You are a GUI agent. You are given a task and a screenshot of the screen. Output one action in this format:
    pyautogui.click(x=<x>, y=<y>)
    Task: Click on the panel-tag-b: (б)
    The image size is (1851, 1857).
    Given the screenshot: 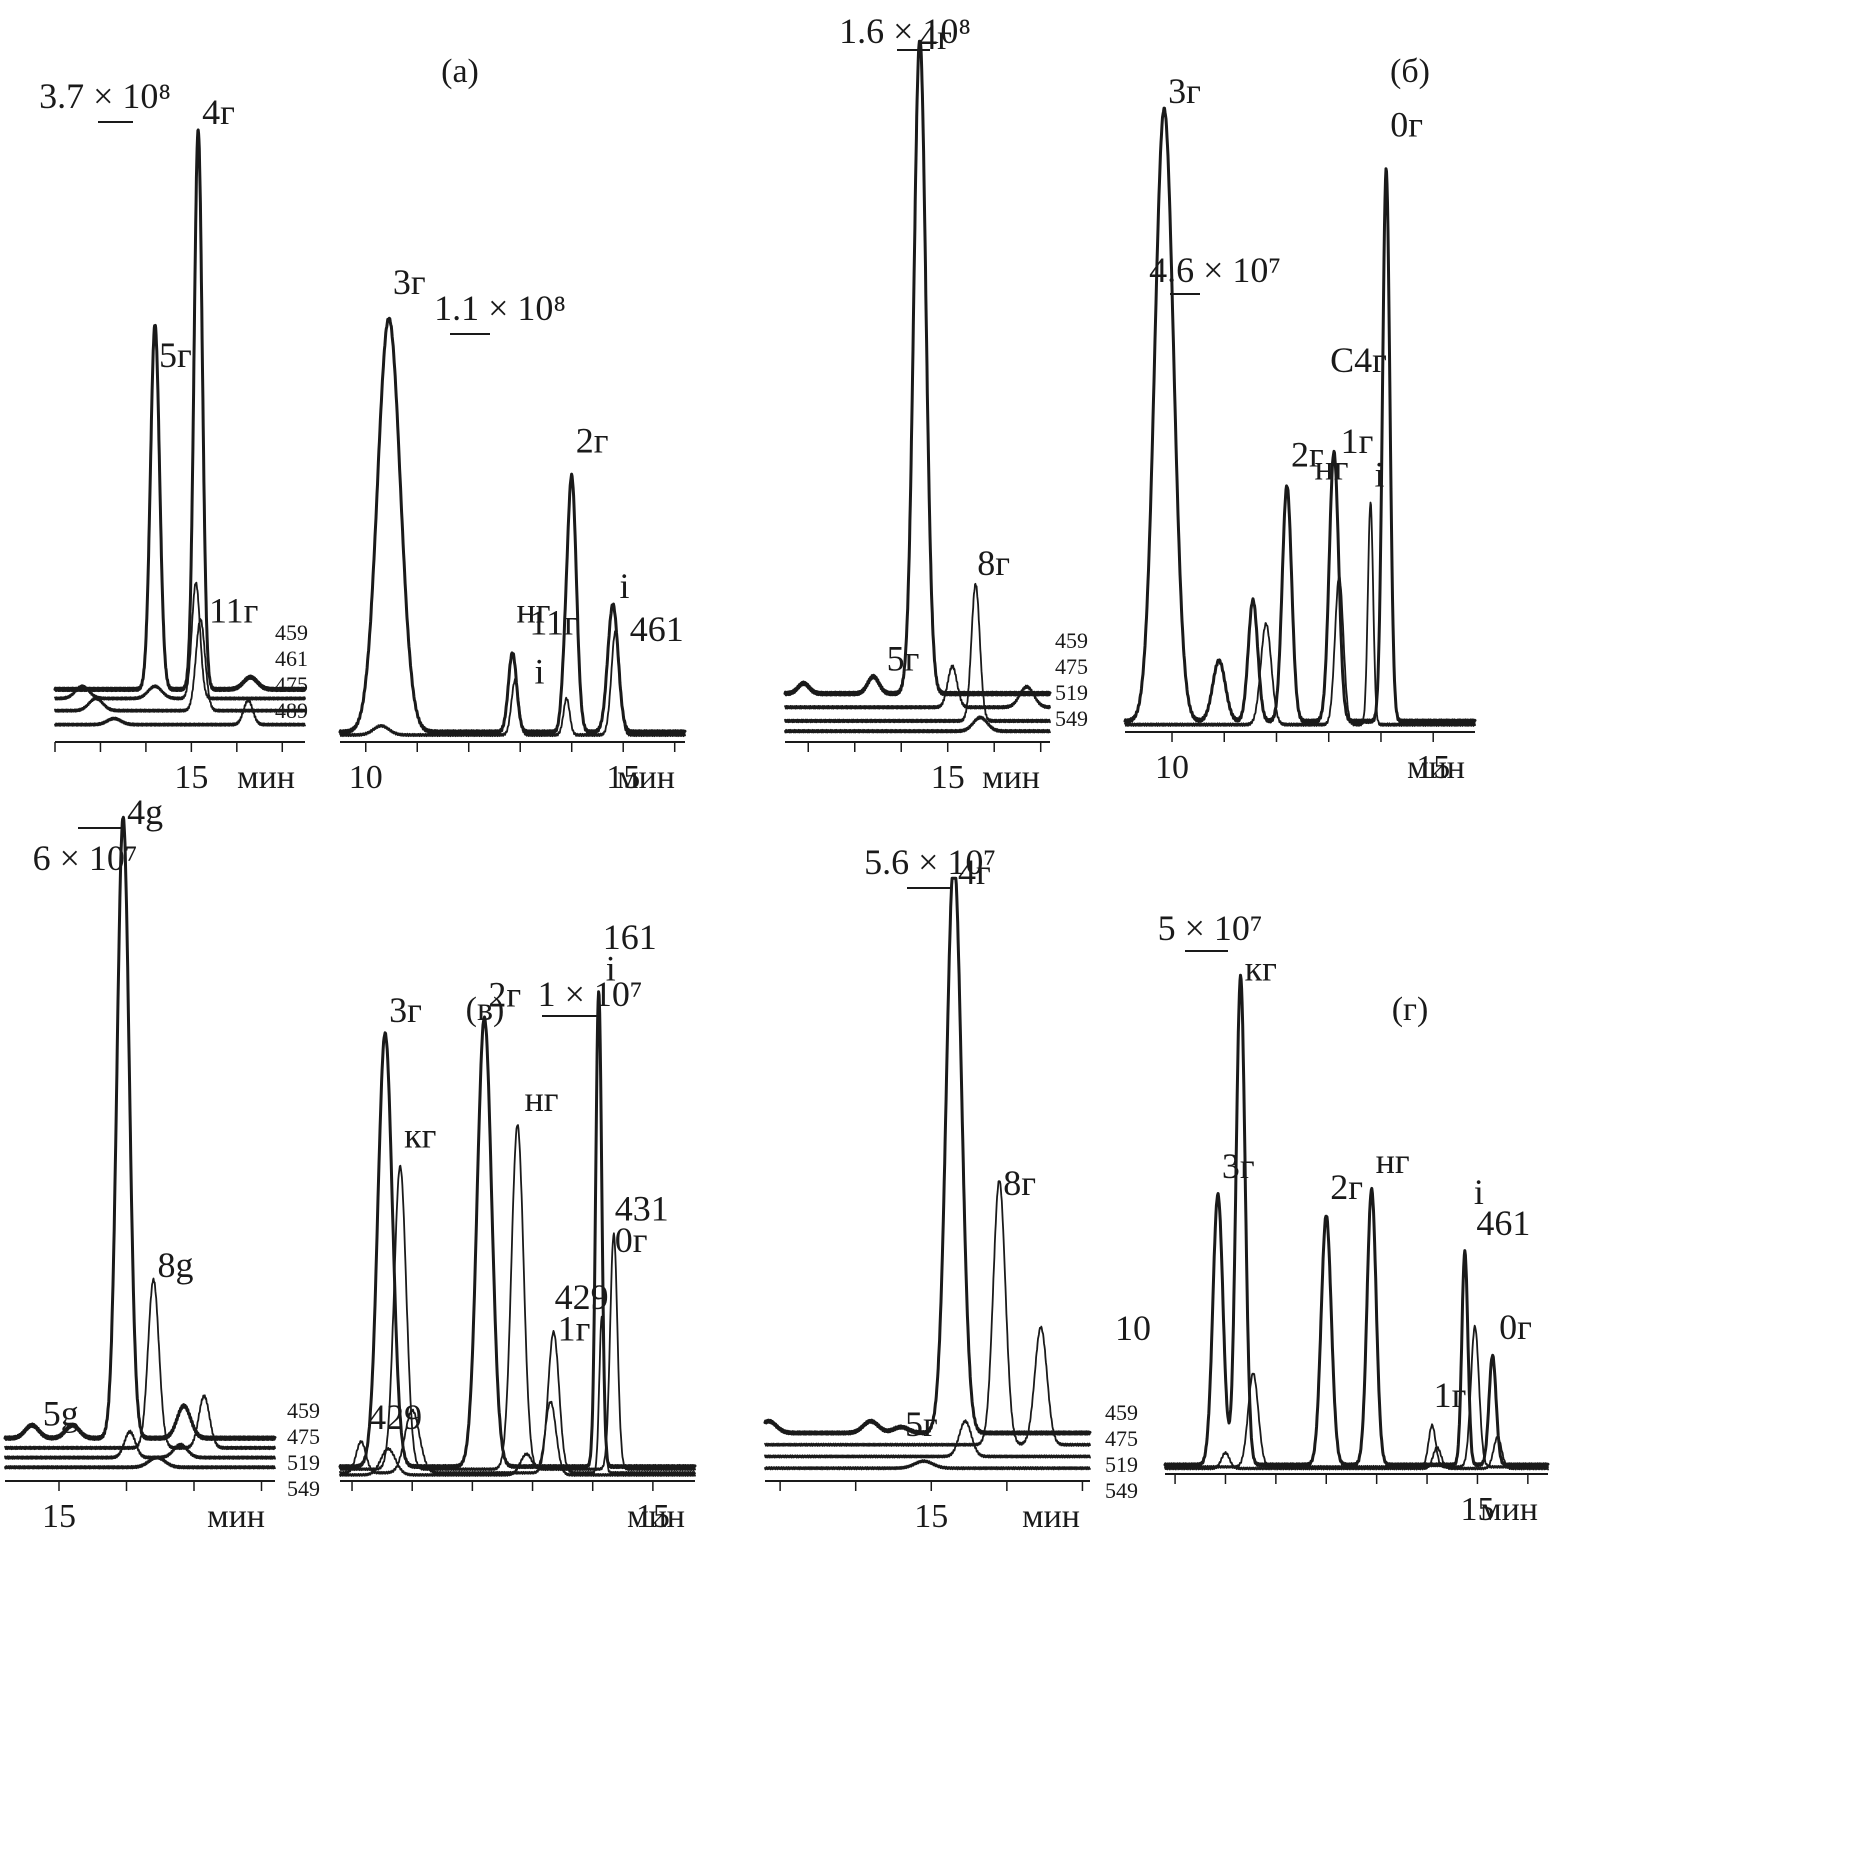 What is the action you would take?
    pyautogui.click(x=1410, y=71)
    